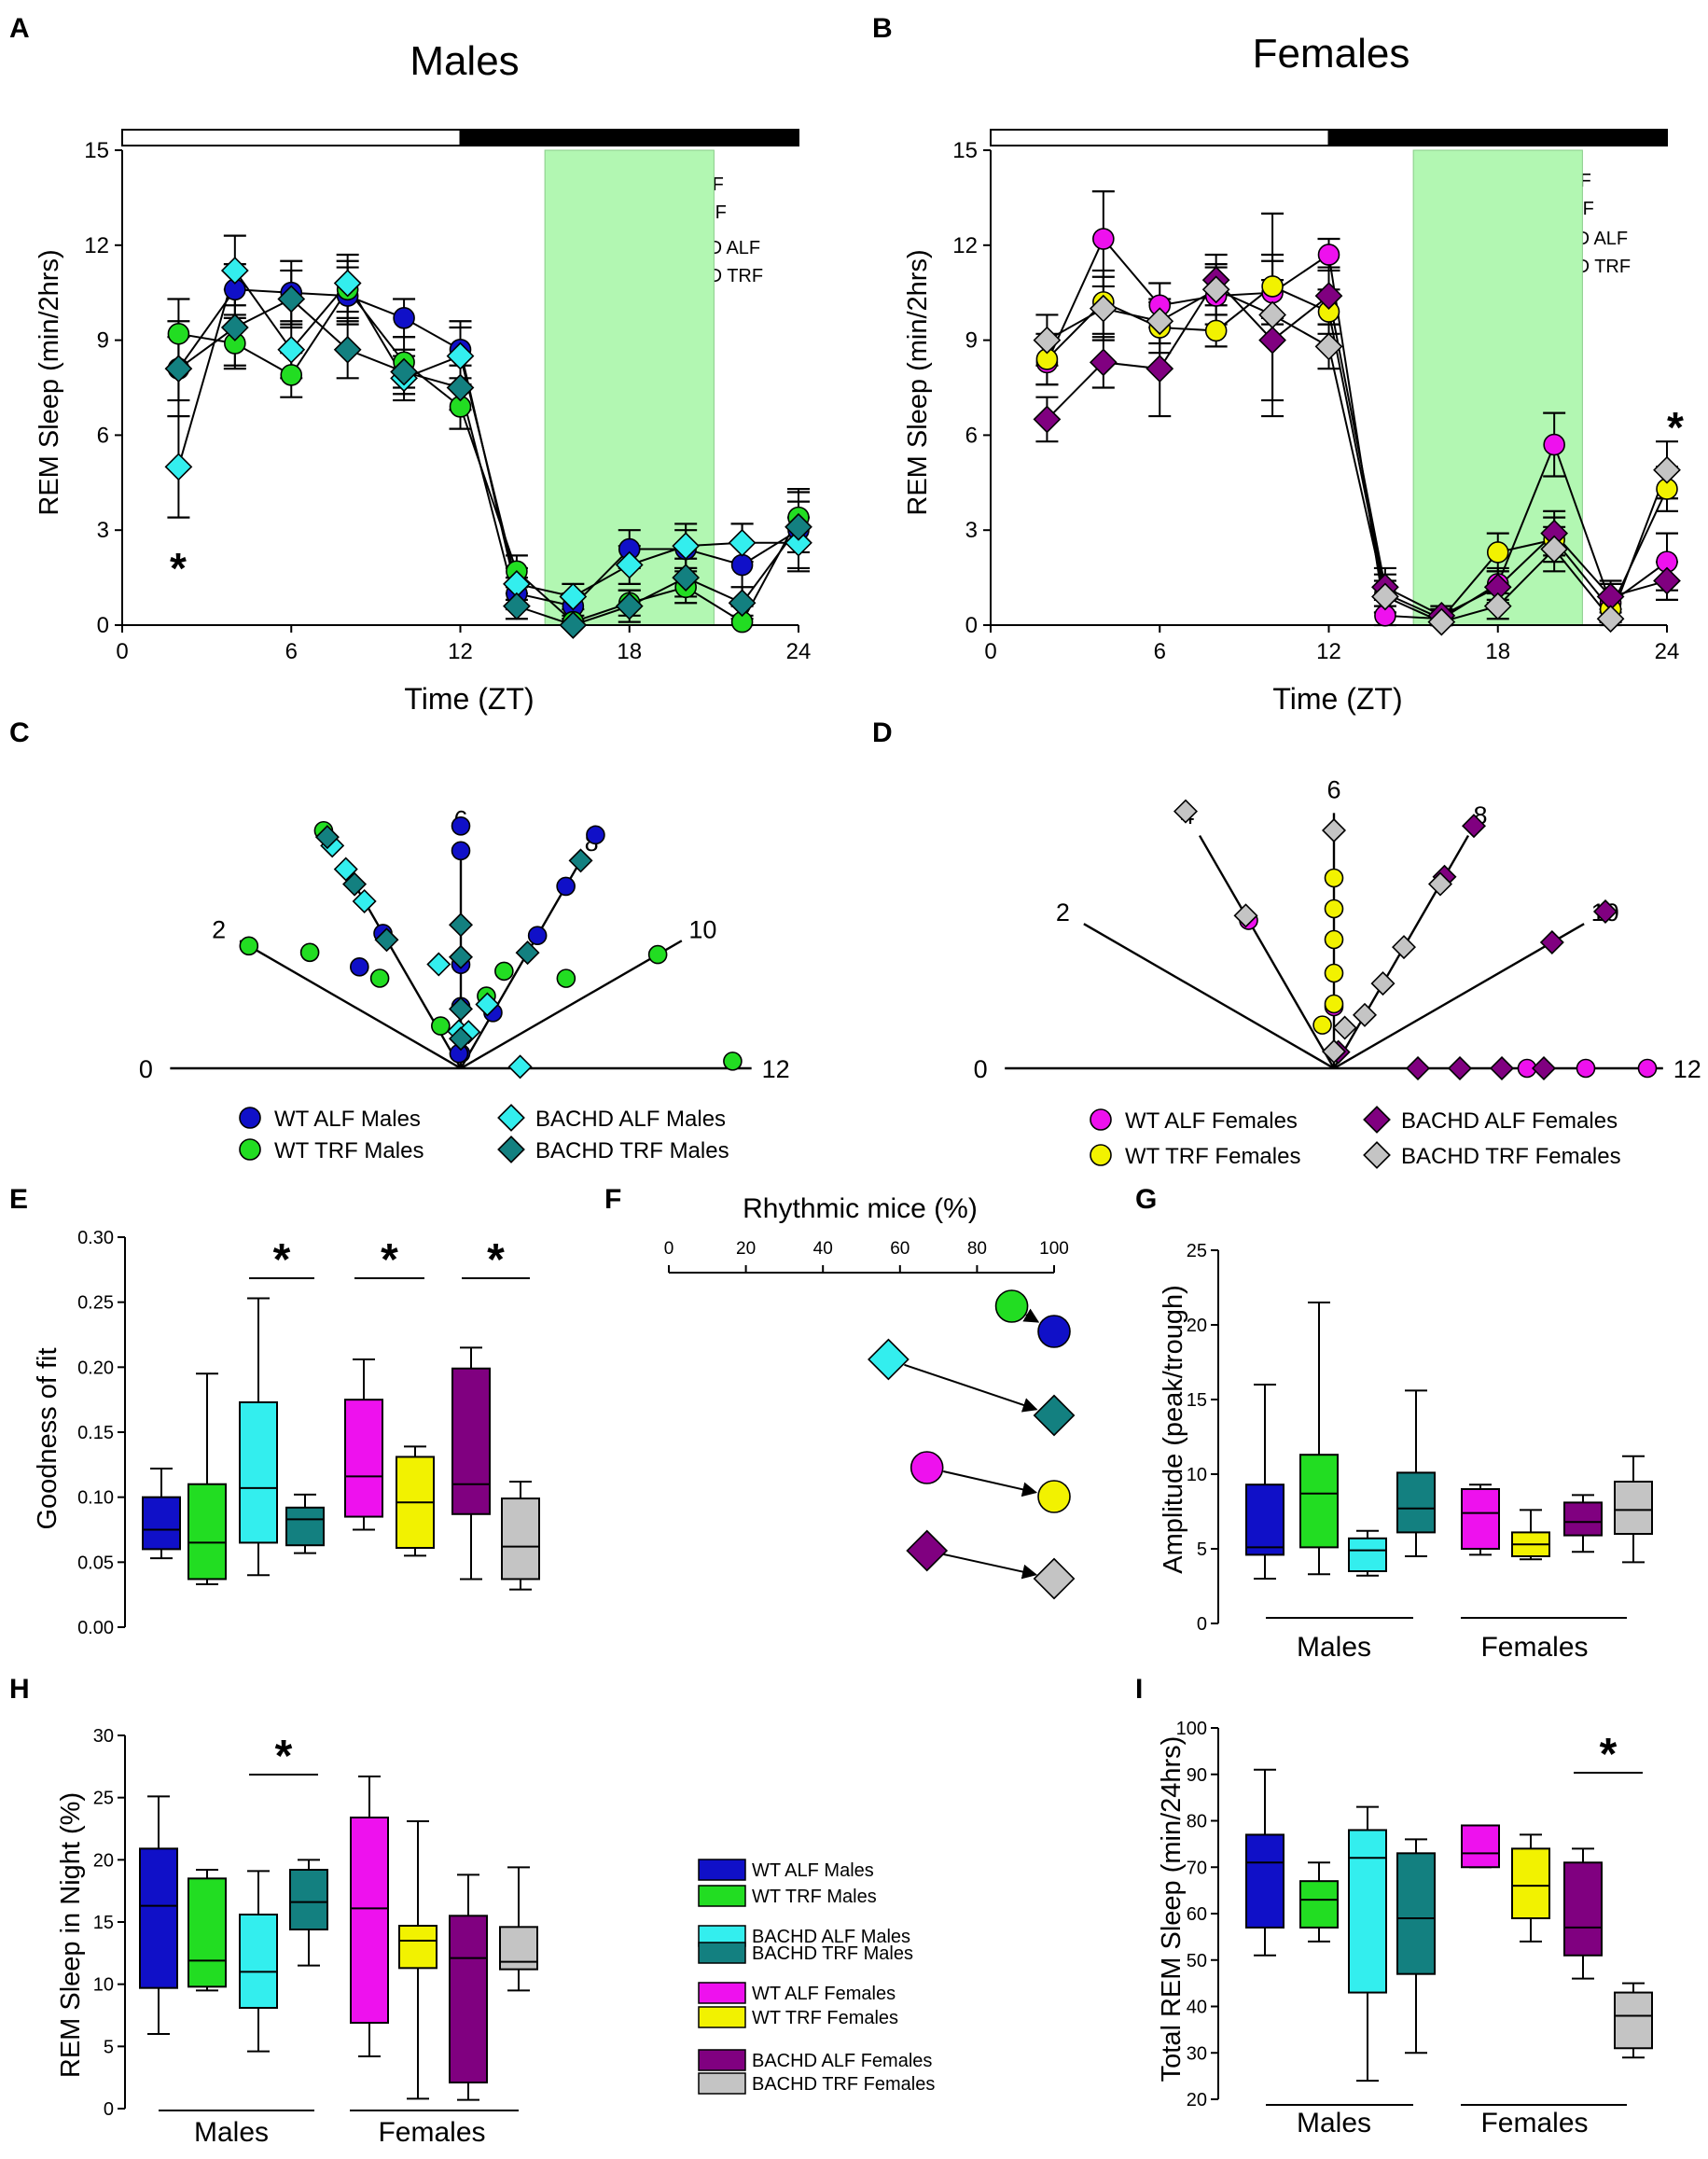  Describe the element at coordinates (722, 1953) in the screenshot. I see `legend-swatch-bachd-trf-males` at that location.